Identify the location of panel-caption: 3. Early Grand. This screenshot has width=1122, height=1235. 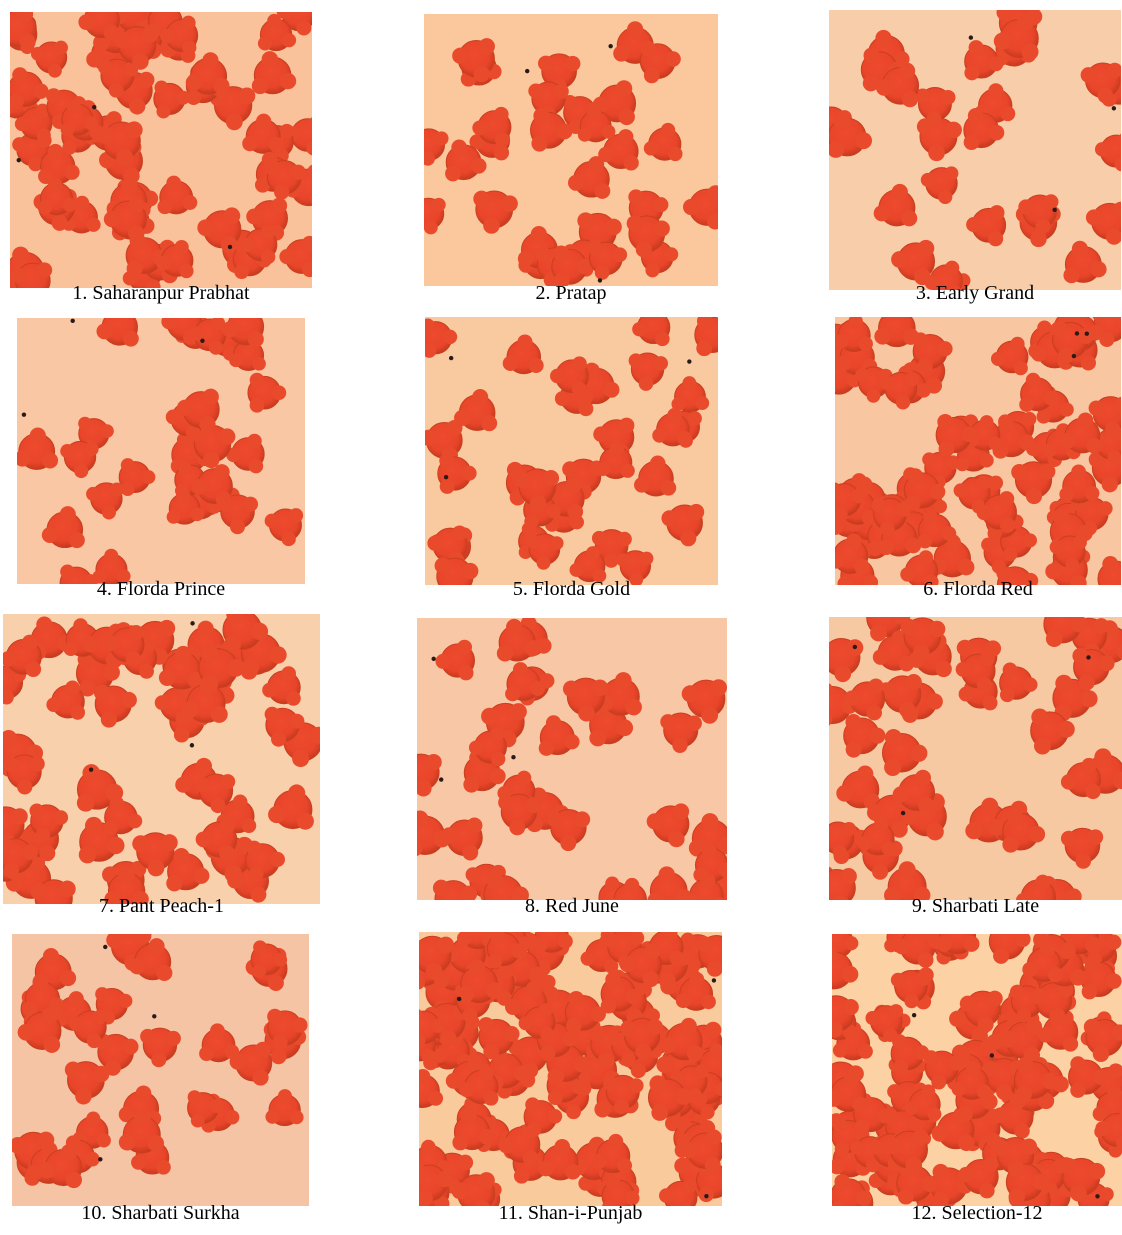
(975, 293).